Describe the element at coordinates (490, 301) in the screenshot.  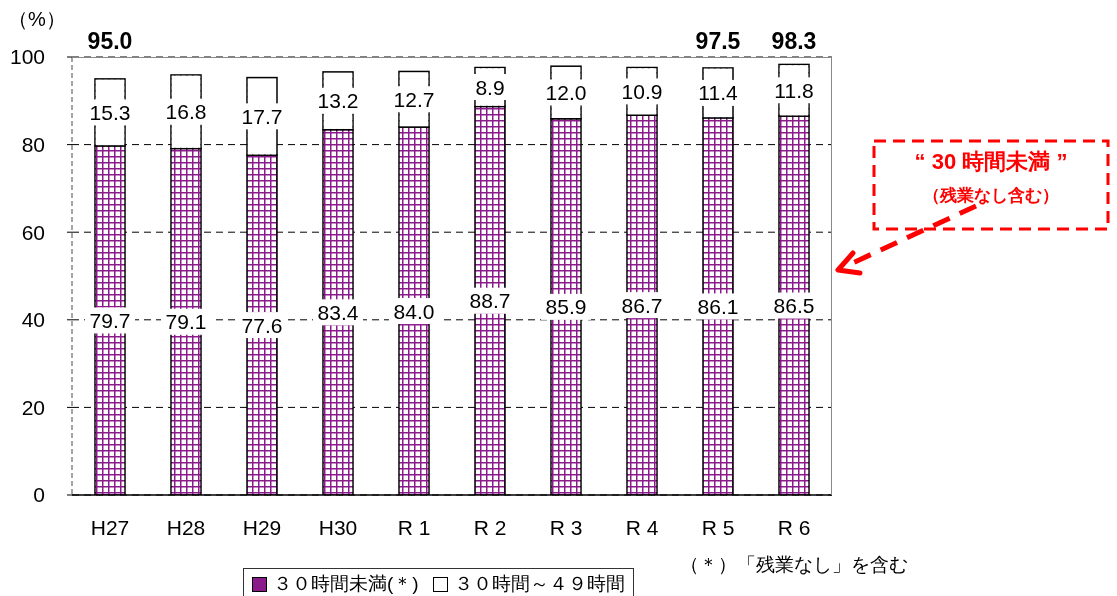
I see `data-label: 88.7` at that location.